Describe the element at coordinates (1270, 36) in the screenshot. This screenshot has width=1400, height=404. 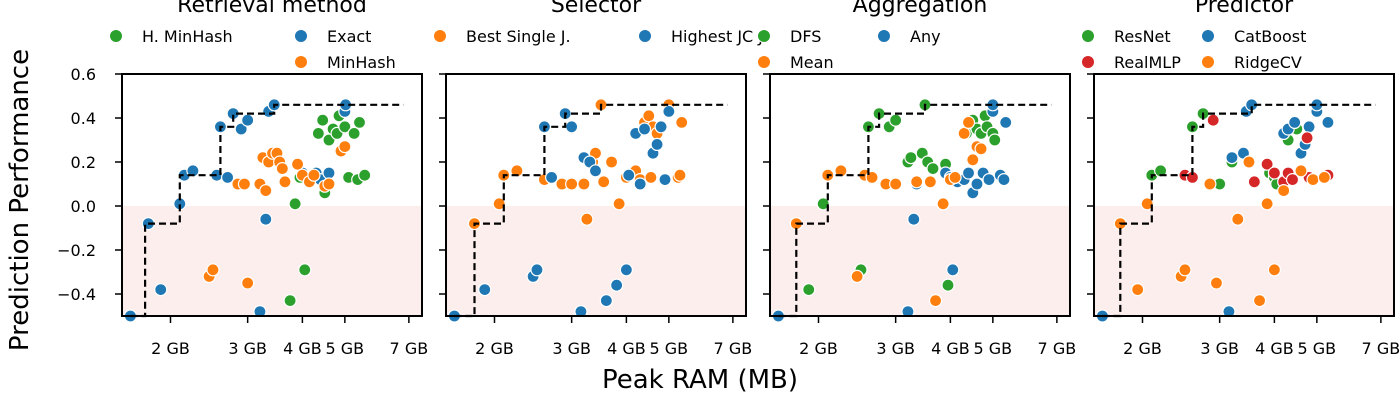
I see `legend-label: CatBoost` at that location.